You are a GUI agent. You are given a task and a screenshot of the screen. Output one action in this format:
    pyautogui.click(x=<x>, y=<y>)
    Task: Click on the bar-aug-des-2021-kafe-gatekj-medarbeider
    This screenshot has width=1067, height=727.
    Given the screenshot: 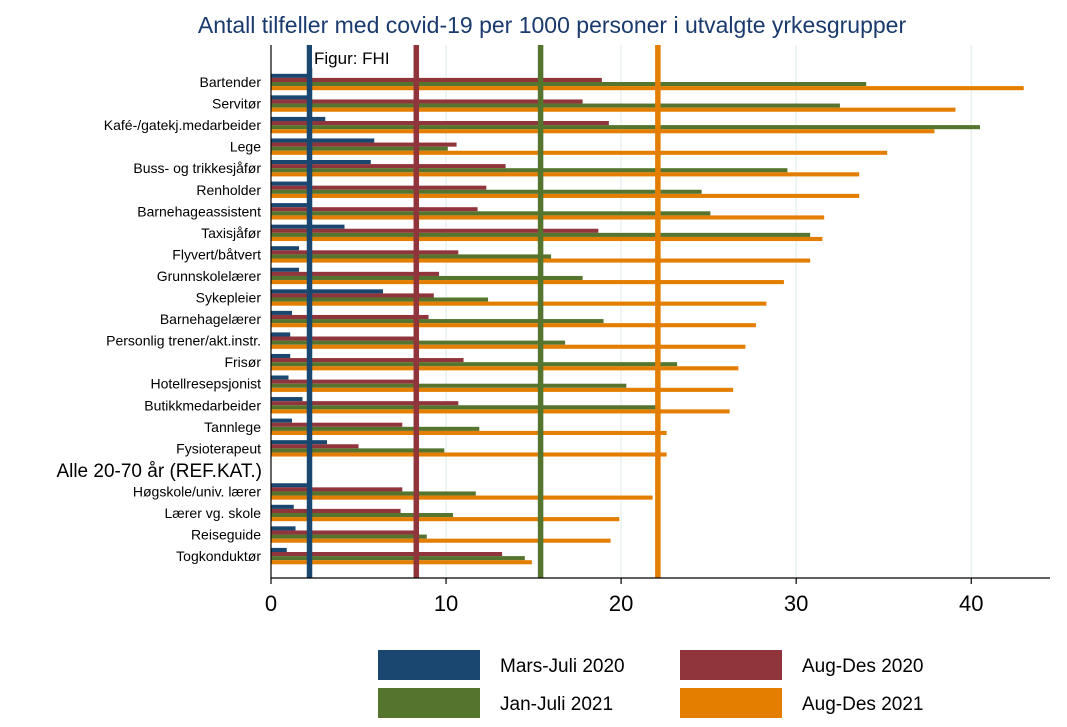 What is the action you would take?
    pyautogui.click(x=603, y=131)
    